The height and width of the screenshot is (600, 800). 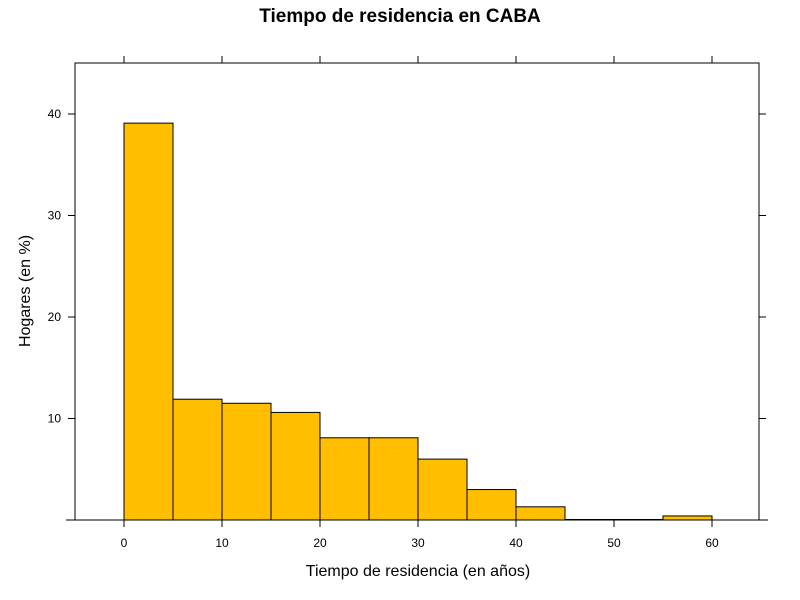 What do you see at coordinates (712, 543) in the screenshot?
I see `x-tick-label: 60` at bounding box center [712, 543].